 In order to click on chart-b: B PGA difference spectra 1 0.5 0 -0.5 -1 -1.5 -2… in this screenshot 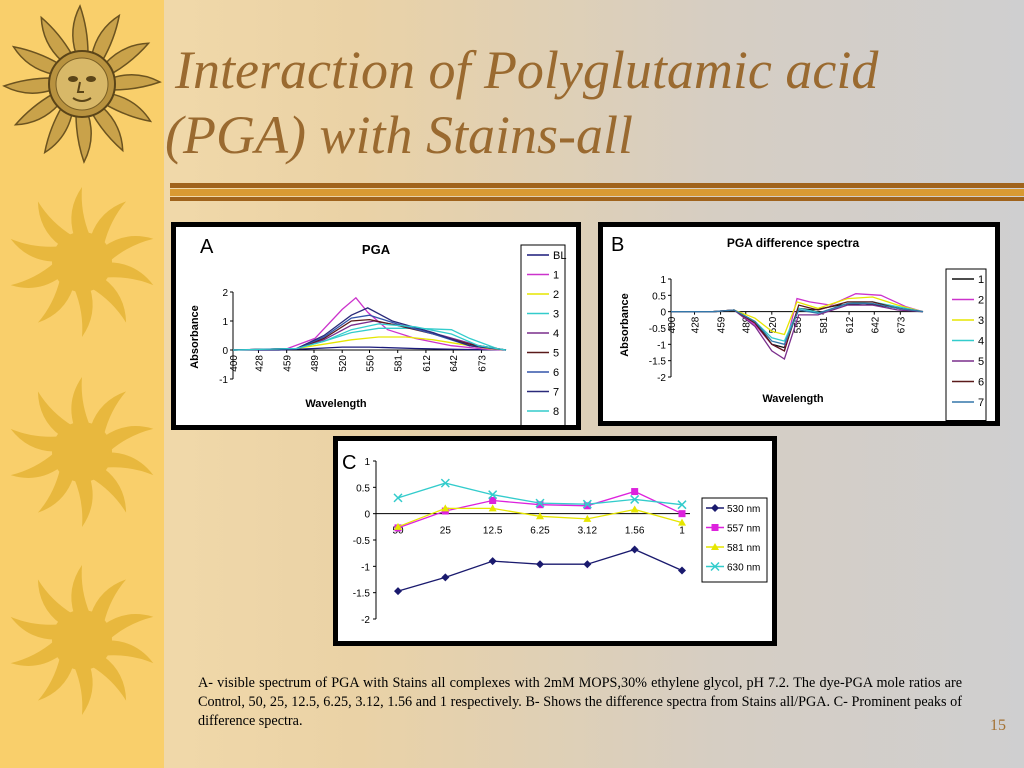, I will do `click(799, 327)`.